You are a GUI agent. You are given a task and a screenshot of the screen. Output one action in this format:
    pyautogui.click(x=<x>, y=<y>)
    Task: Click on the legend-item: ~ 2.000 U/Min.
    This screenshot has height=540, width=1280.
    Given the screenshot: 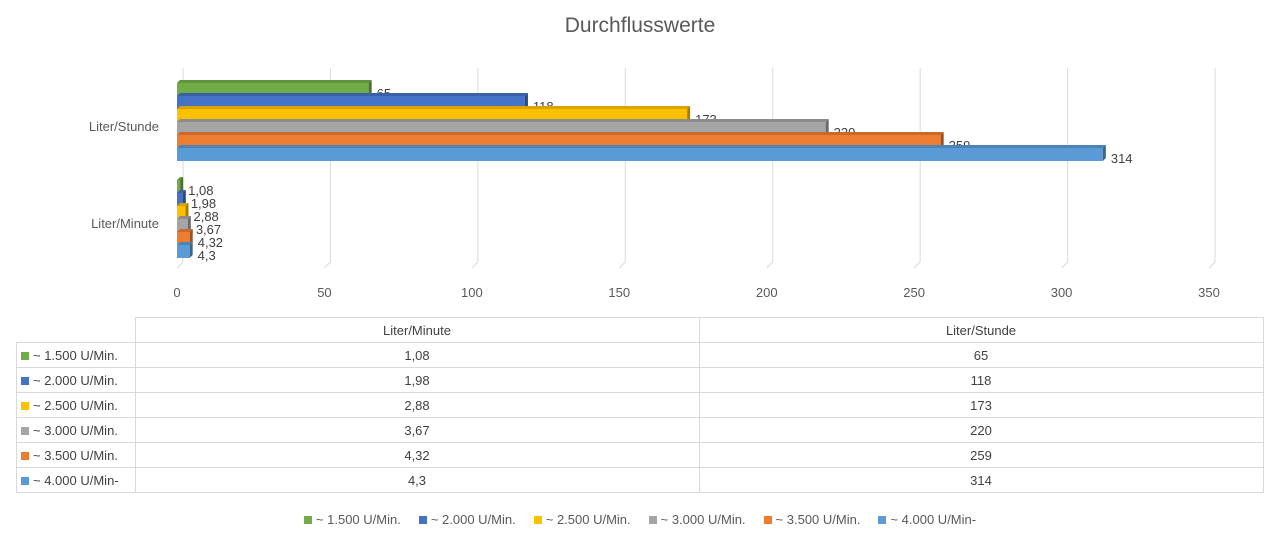 What is the action you would take?
    pyautogui.click(x=467, y=519)
    